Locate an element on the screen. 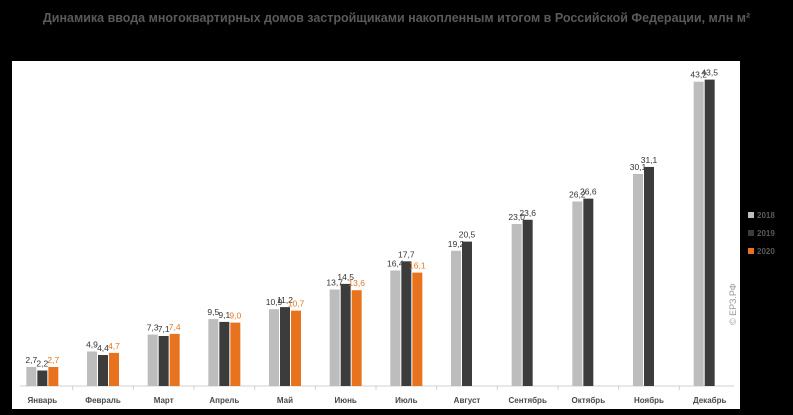  x-tick-label-4: Апрель is located at coordinates (224, 400).